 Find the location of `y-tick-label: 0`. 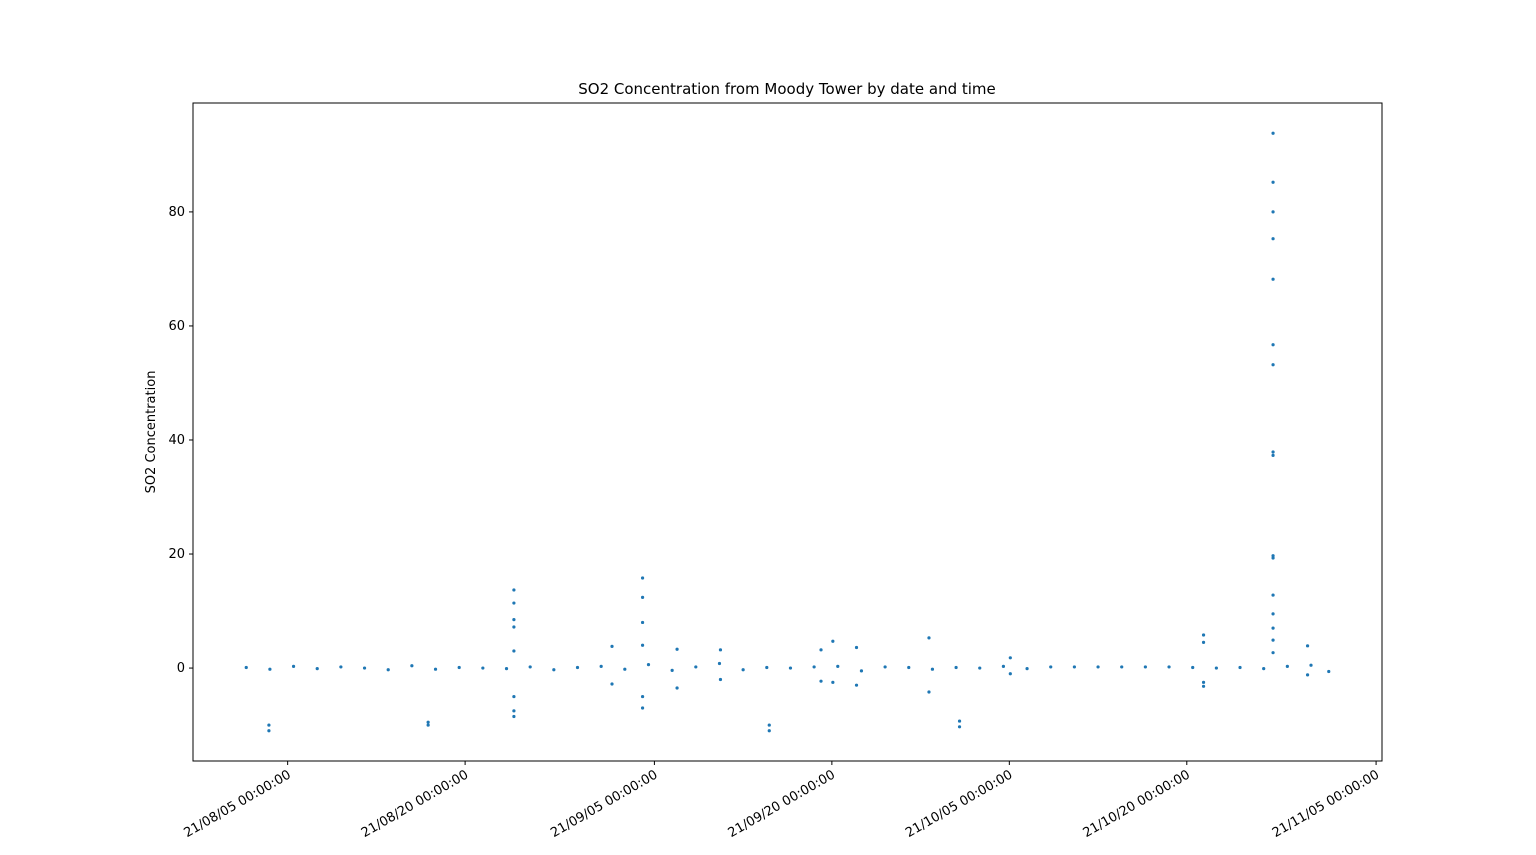

y-tick-label: 0 is located at coordinates (181, 668).